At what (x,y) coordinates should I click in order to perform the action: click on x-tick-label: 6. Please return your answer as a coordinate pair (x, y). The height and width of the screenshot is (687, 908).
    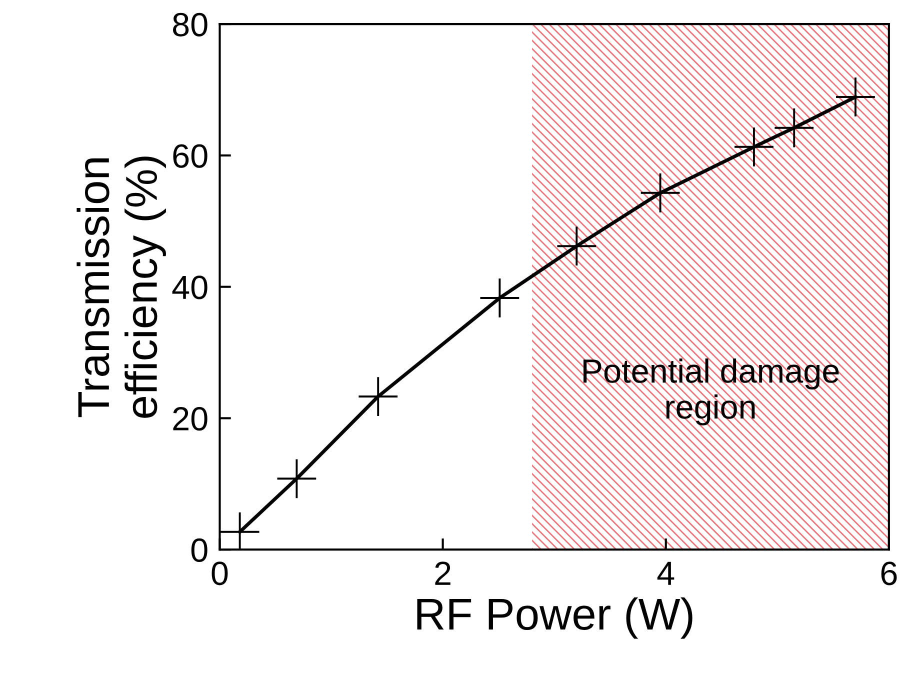
    Looking at the image, I should click on (889, 574).